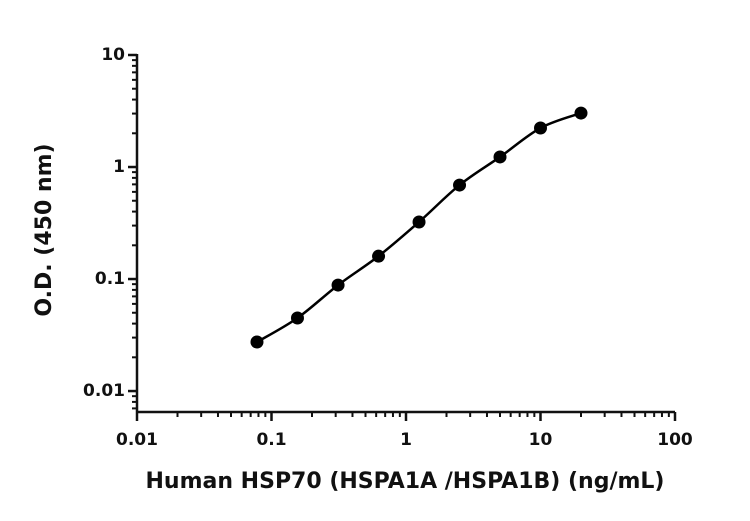 This screenshot has height=521, width=750. I want to click on y-axis-label: O.D. (450 nm), so click(44, 229).